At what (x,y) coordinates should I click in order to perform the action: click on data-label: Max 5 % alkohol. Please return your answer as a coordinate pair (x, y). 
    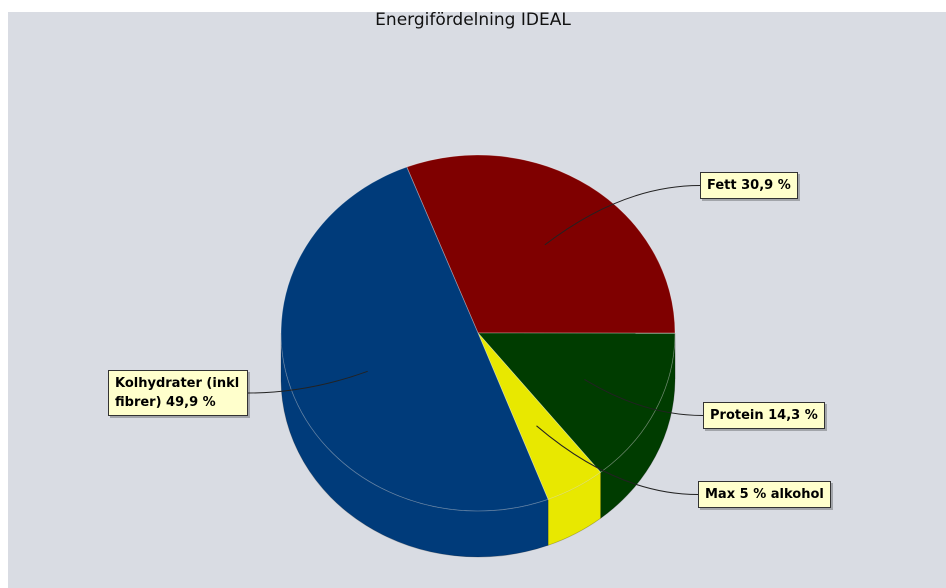
    Looking at the image, I should click on (764, 494).